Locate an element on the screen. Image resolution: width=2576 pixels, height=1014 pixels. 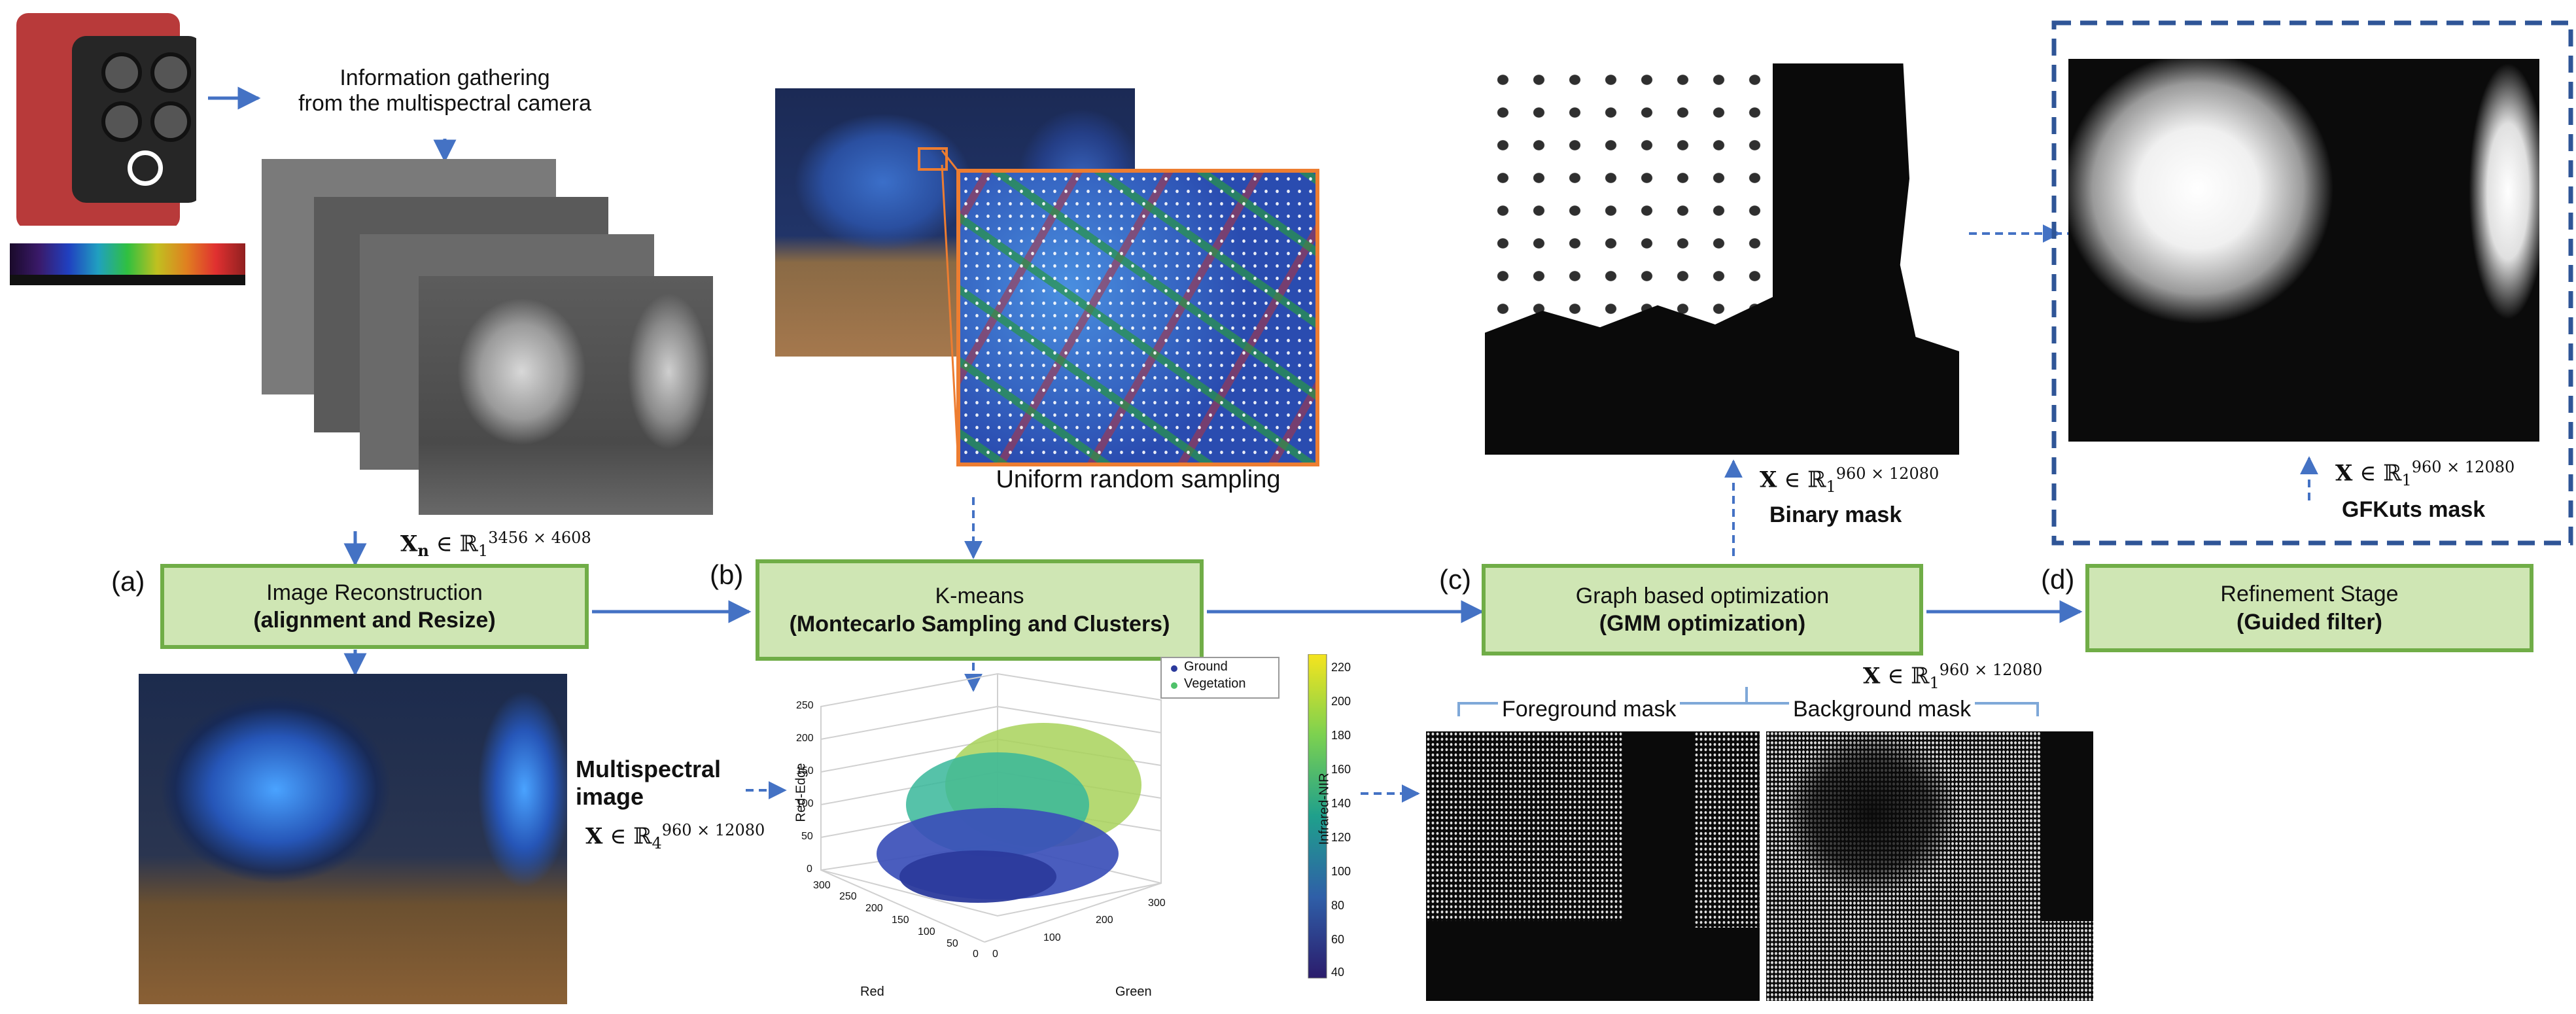
scatter-legend-box is located at coordinates (1219, 678).